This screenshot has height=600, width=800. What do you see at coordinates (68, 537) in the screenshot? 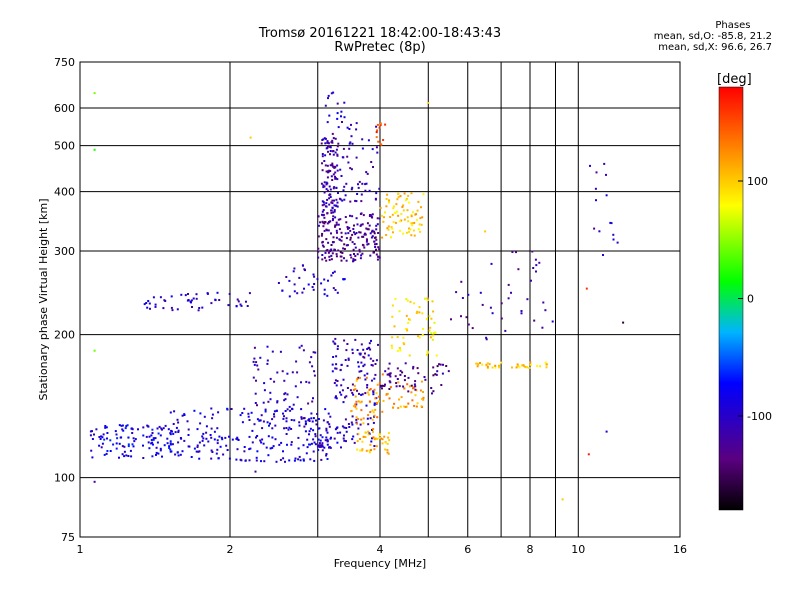
I see `y-tick-label: 75` at bounding box center [68, 537].